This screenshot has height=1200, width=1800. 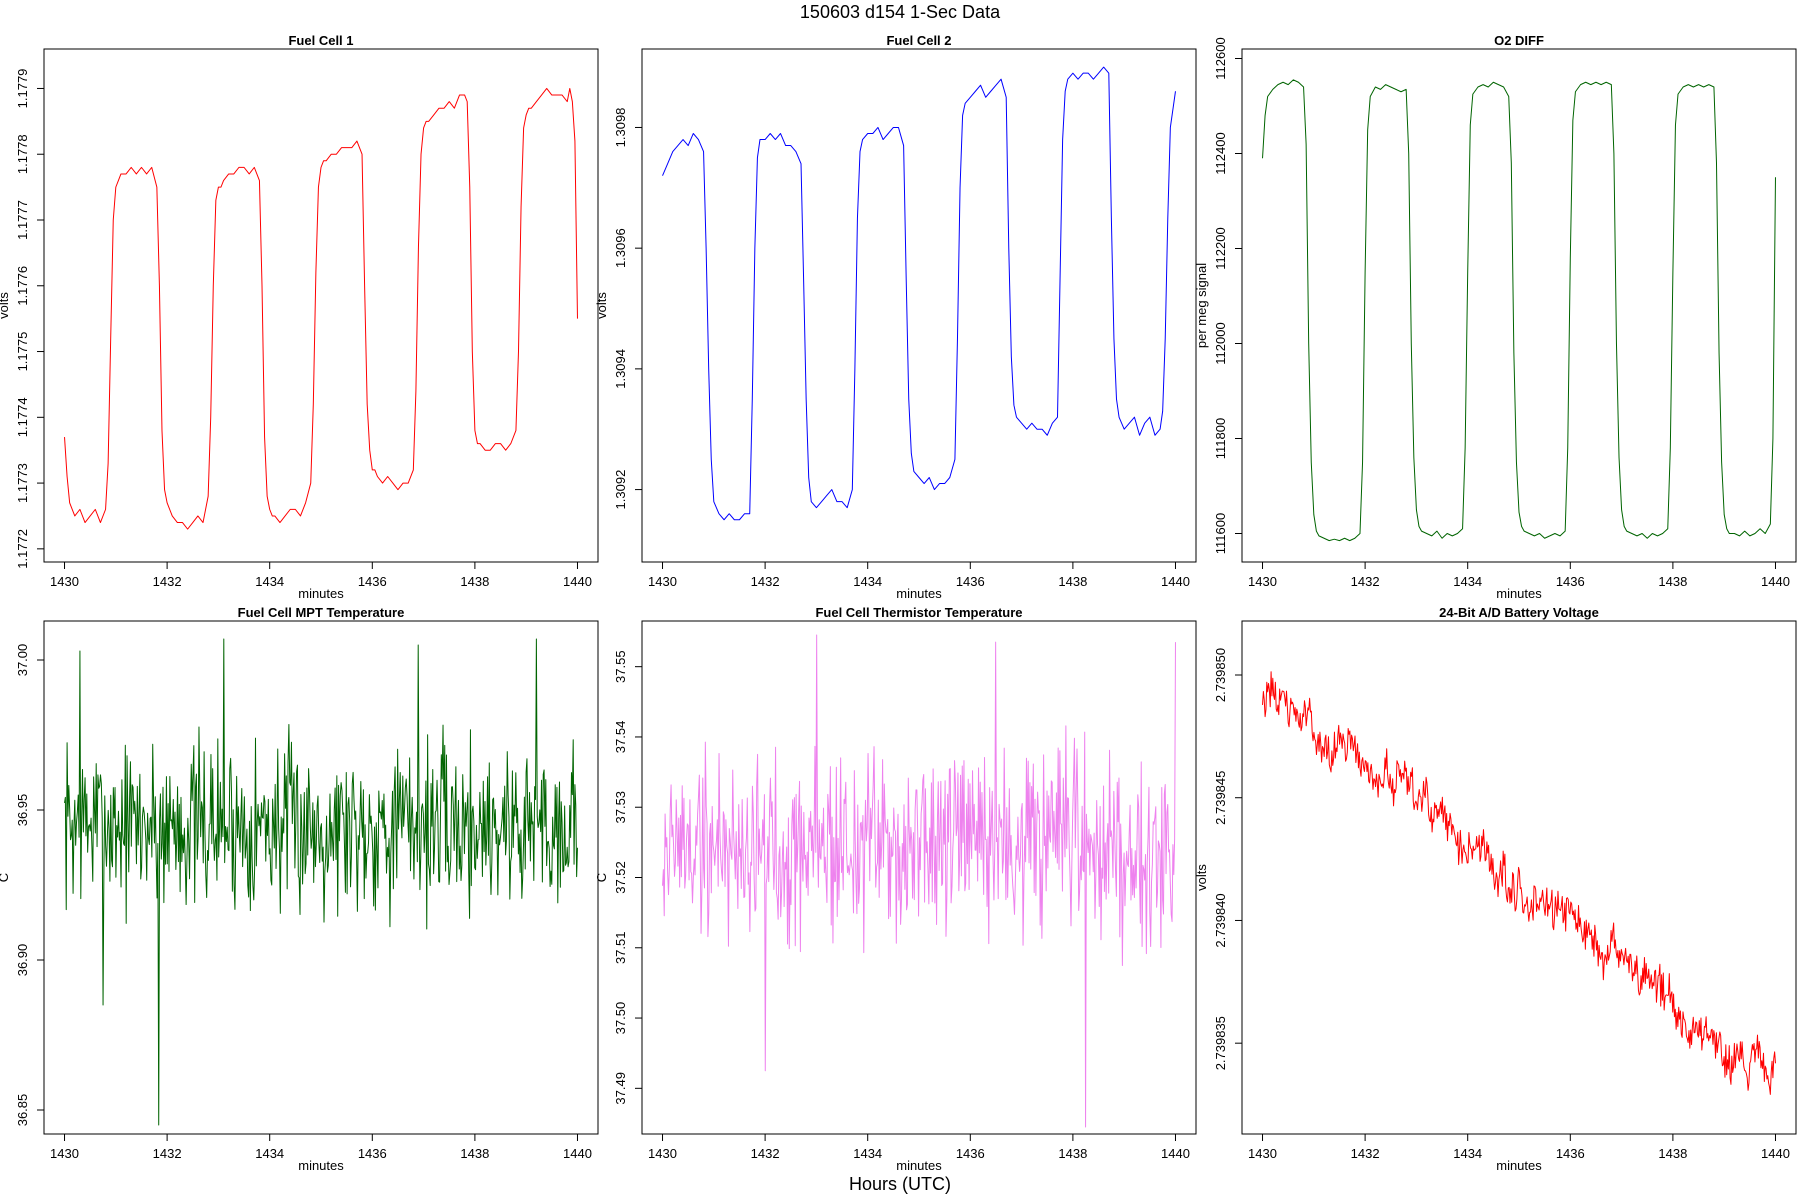 I want to click on y-tick-label: 1.1777, so click(x=22, y=220).